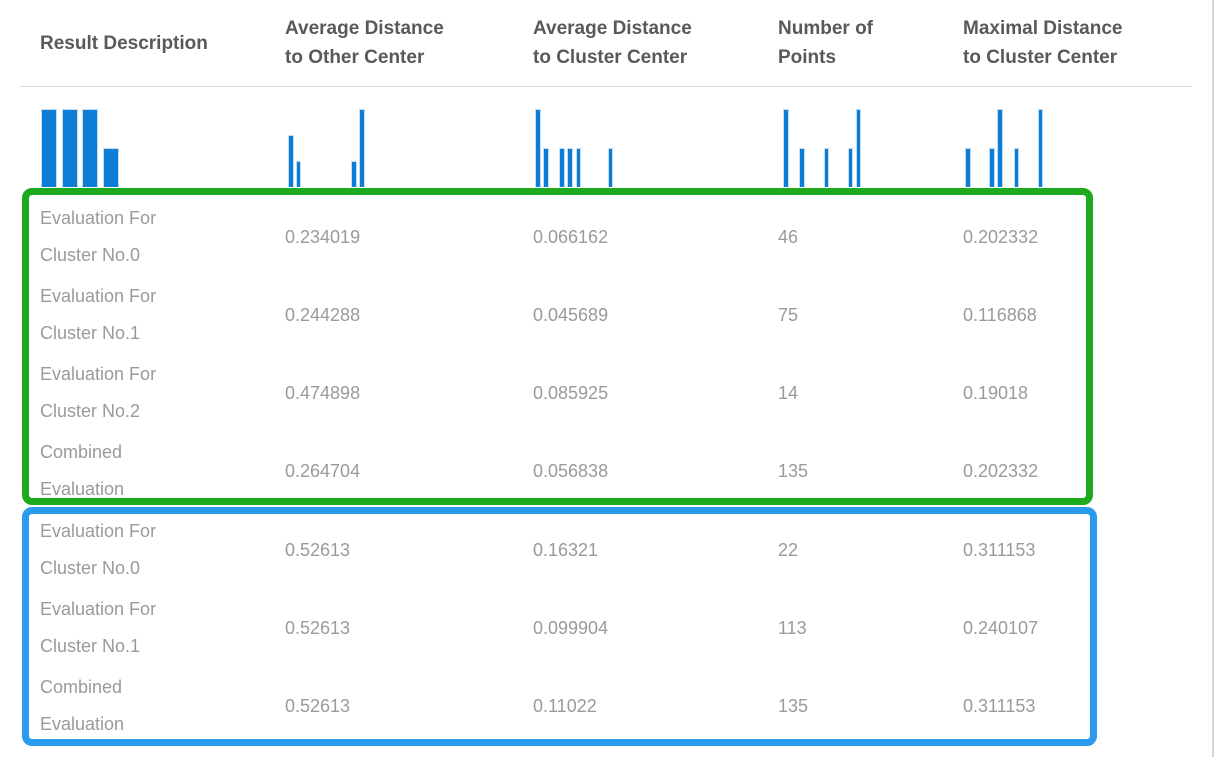  What do you see at coordinates (788, 549) in the screenshot?
I see `number-of-points-cell: 22` at bounding box center [788, 549].